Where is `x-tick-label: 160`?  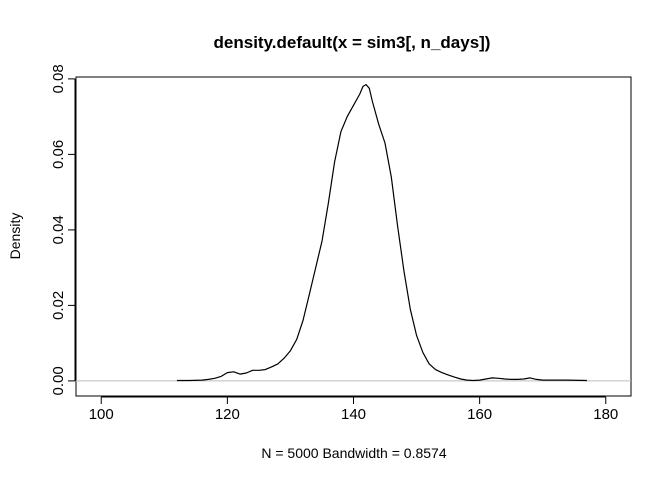 x-tick-label: 160 is located at coordinates (479, 414).